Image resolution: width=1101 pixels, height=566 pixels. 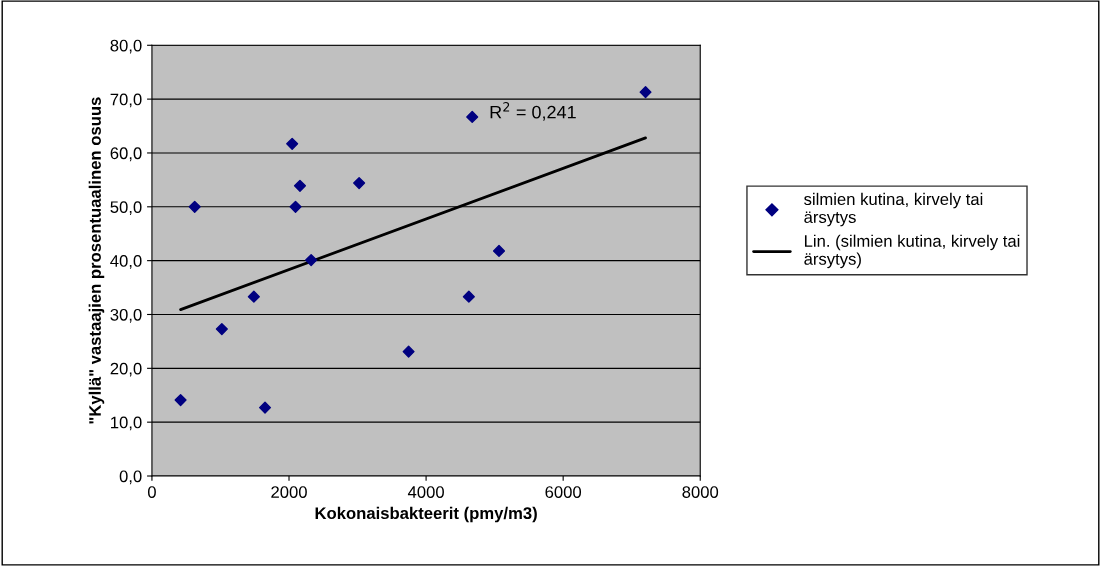 I want to click on y-axis-title: "Kyllä" vastaajien prosentuaalinen osuus, so click(x=96, y=260).